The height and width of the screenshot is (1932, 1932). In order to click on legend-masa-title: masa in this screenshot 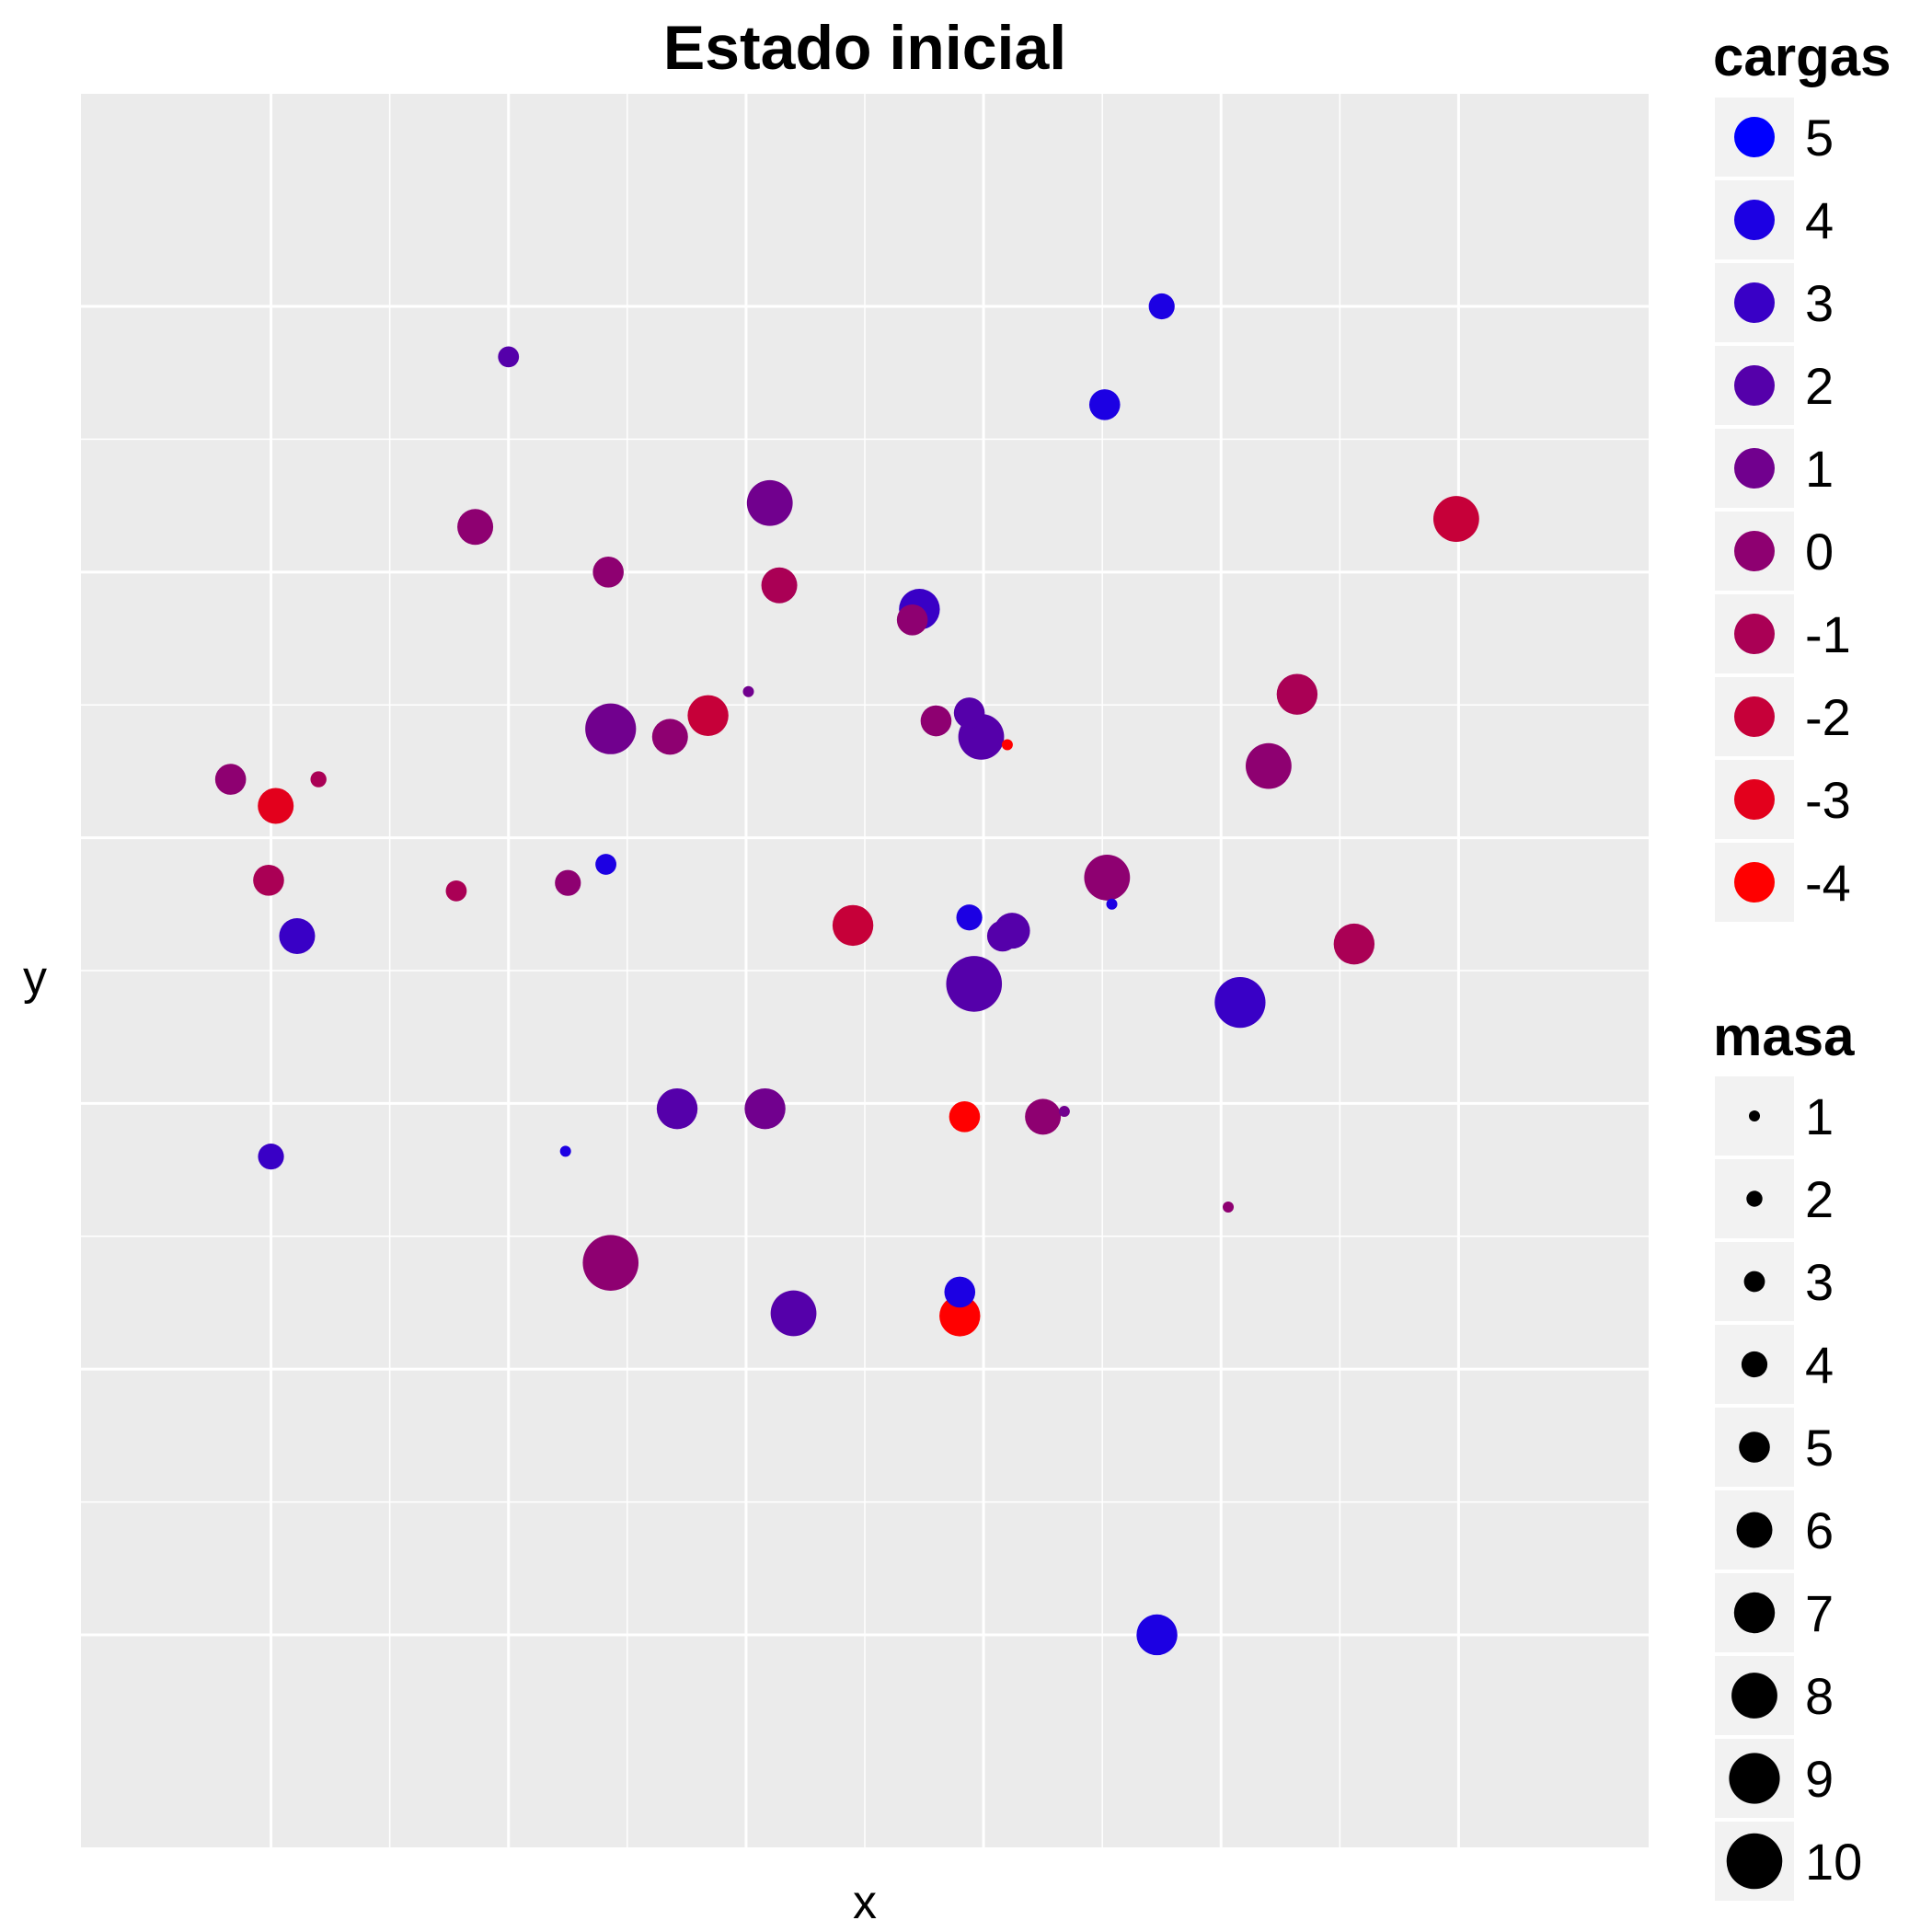, I will do `click(1784, 1036)`.